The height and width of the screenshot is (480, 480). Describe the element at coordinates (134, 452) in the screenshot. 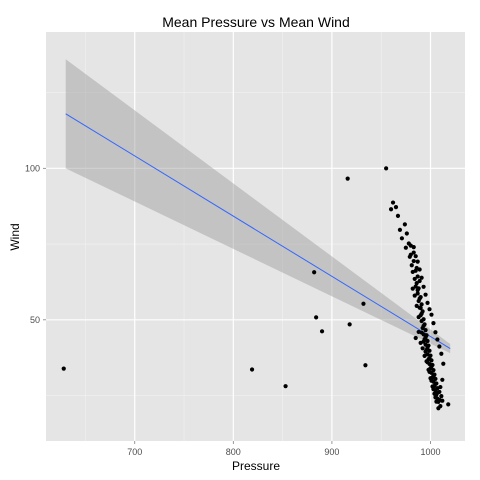

I see `x-tick-label: 700` at that location.